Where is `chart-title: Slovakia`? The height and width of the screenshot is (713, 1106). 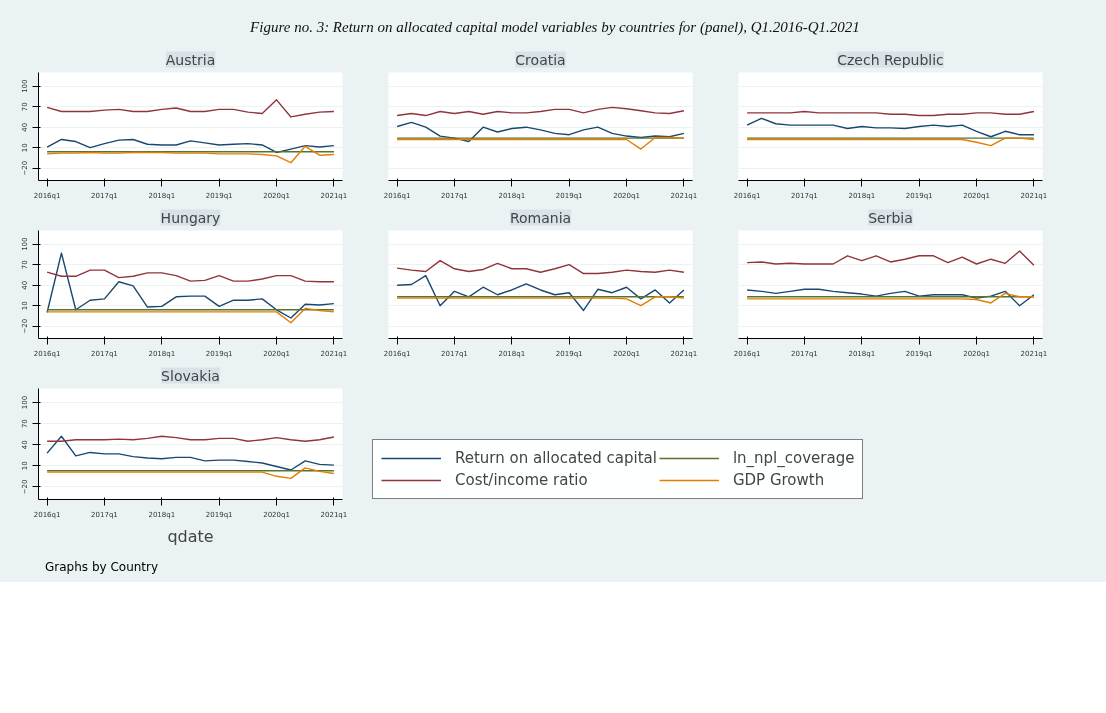
chart-title: Slovakia is located at coordinates (190, 375).